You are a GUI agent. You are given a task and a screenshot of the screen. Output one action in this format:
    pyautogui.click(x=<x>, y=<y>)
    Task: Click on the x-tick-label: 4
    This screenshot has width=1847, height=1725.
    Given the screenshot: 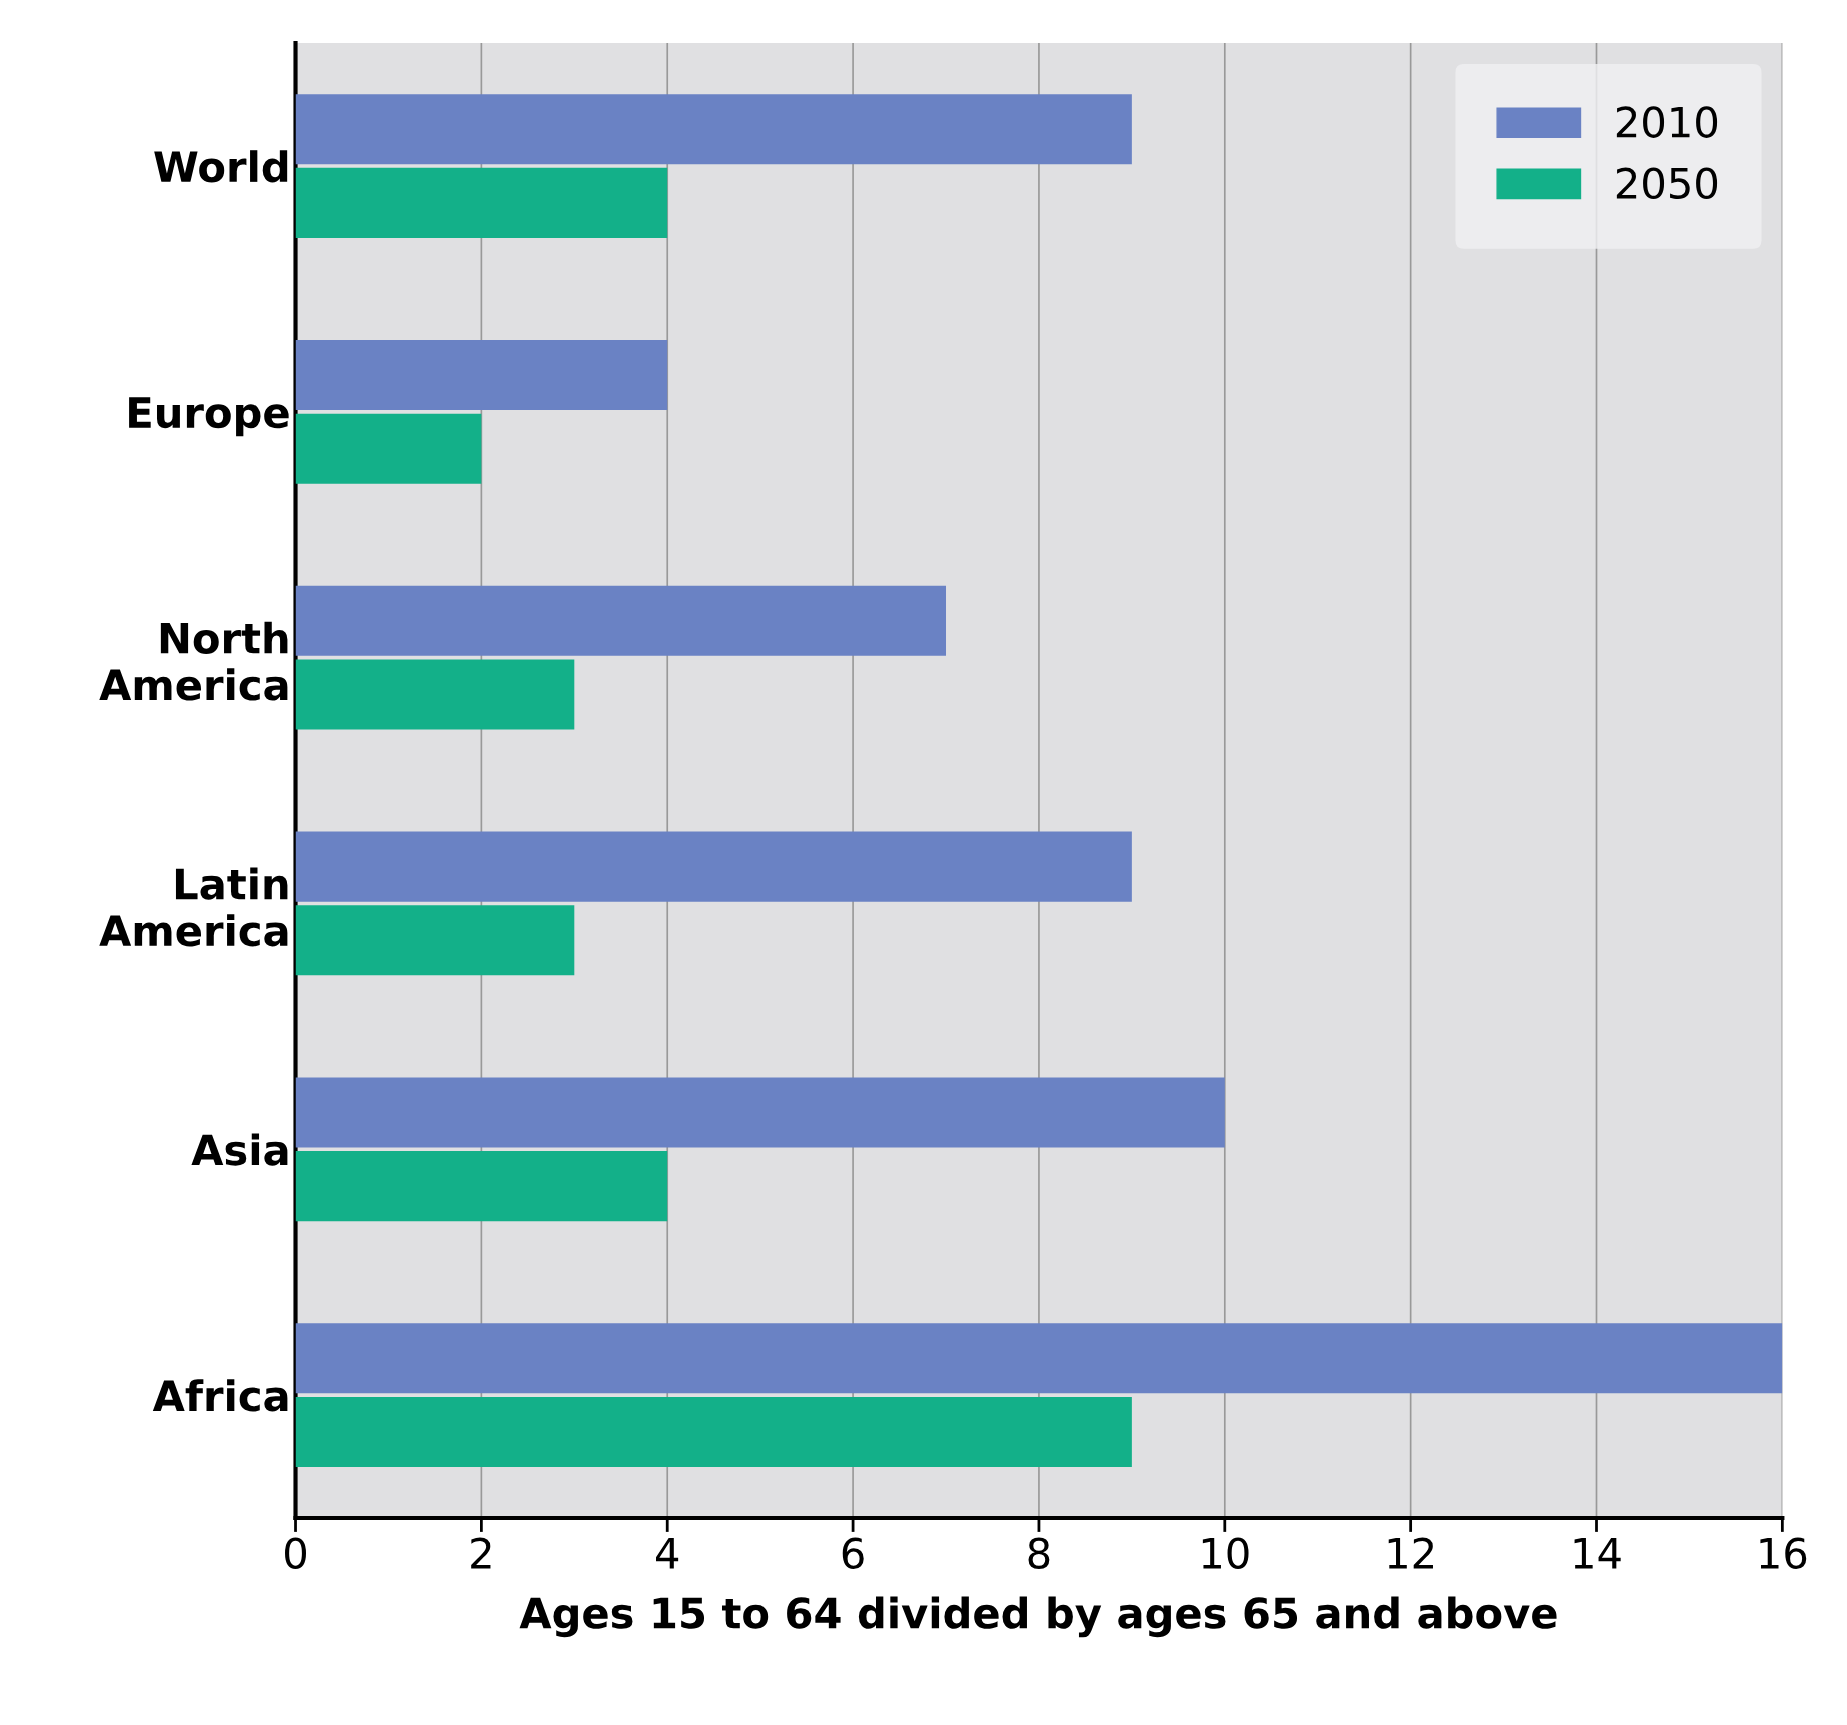 What is the action you would take?
    pyautogui.click(x=667, y=1553)
    